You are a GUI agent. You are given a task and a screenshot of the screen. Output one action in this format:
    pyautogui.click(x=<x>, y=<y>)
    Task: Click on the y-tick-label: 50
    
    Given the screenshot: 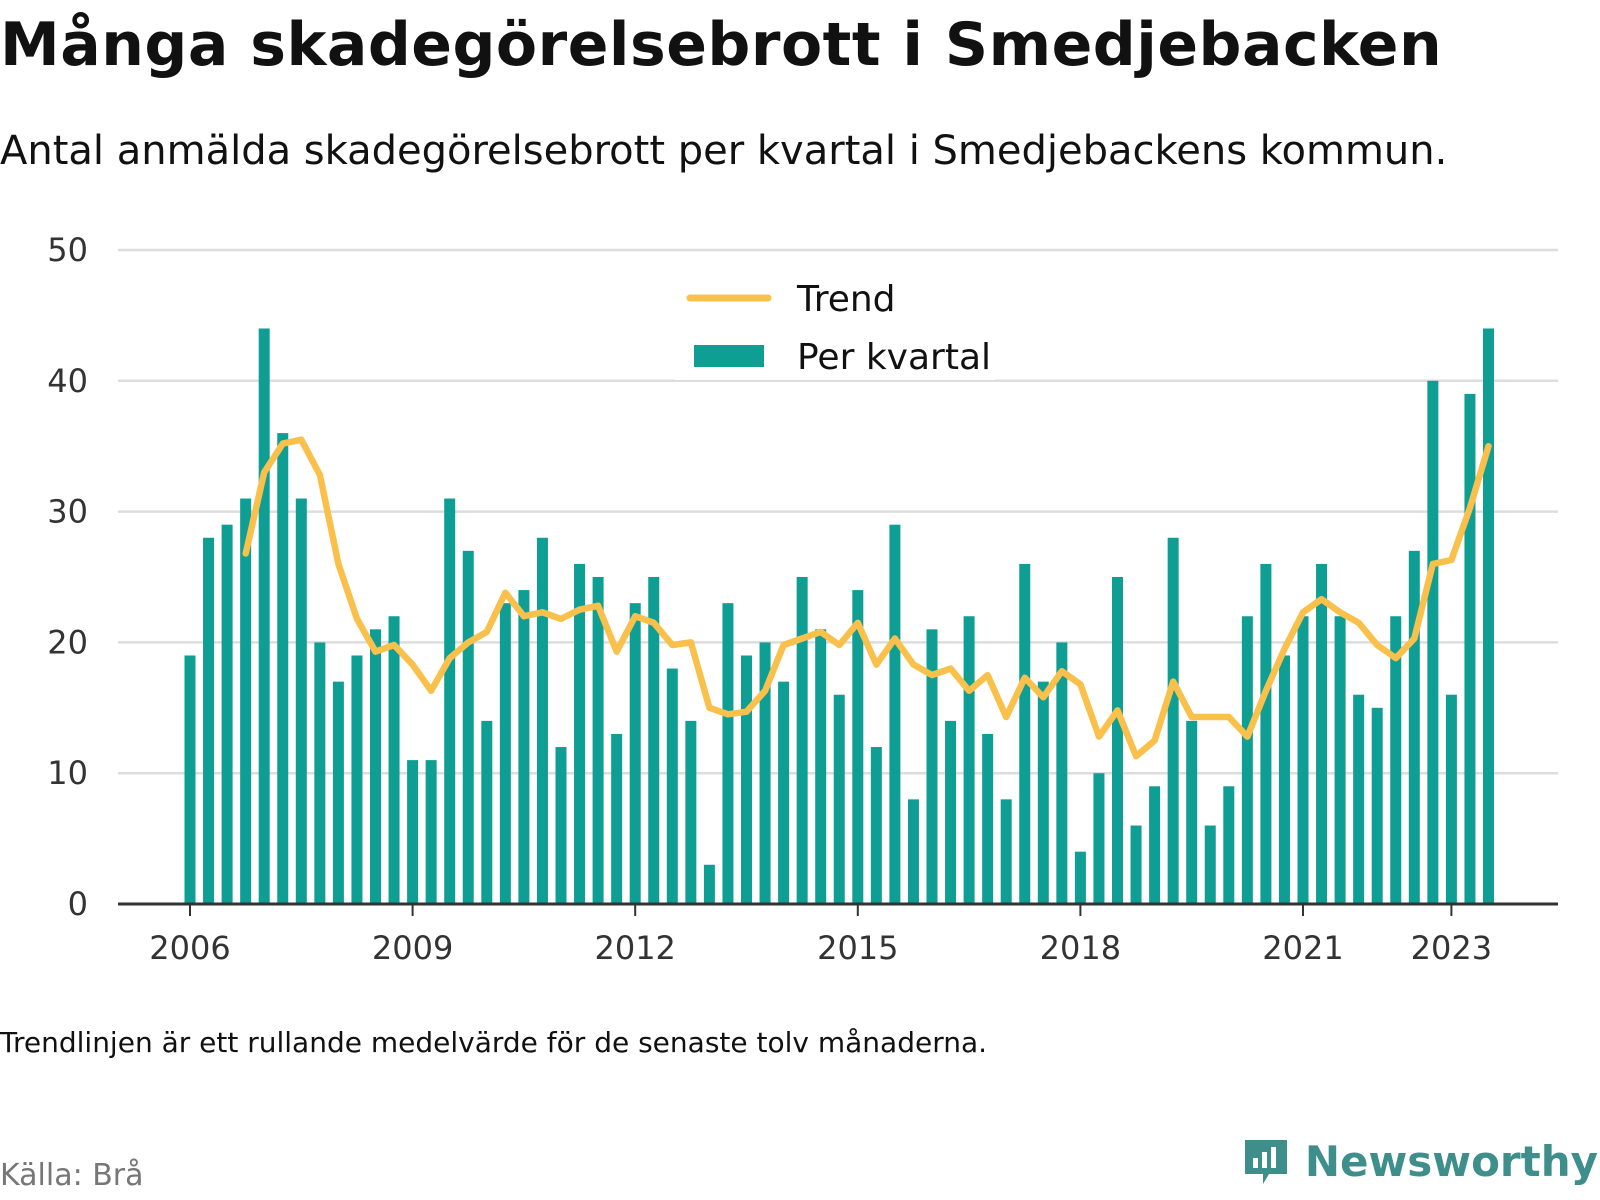 What is the action you would take?
    pyautogui.click(x=67, y=250)
    